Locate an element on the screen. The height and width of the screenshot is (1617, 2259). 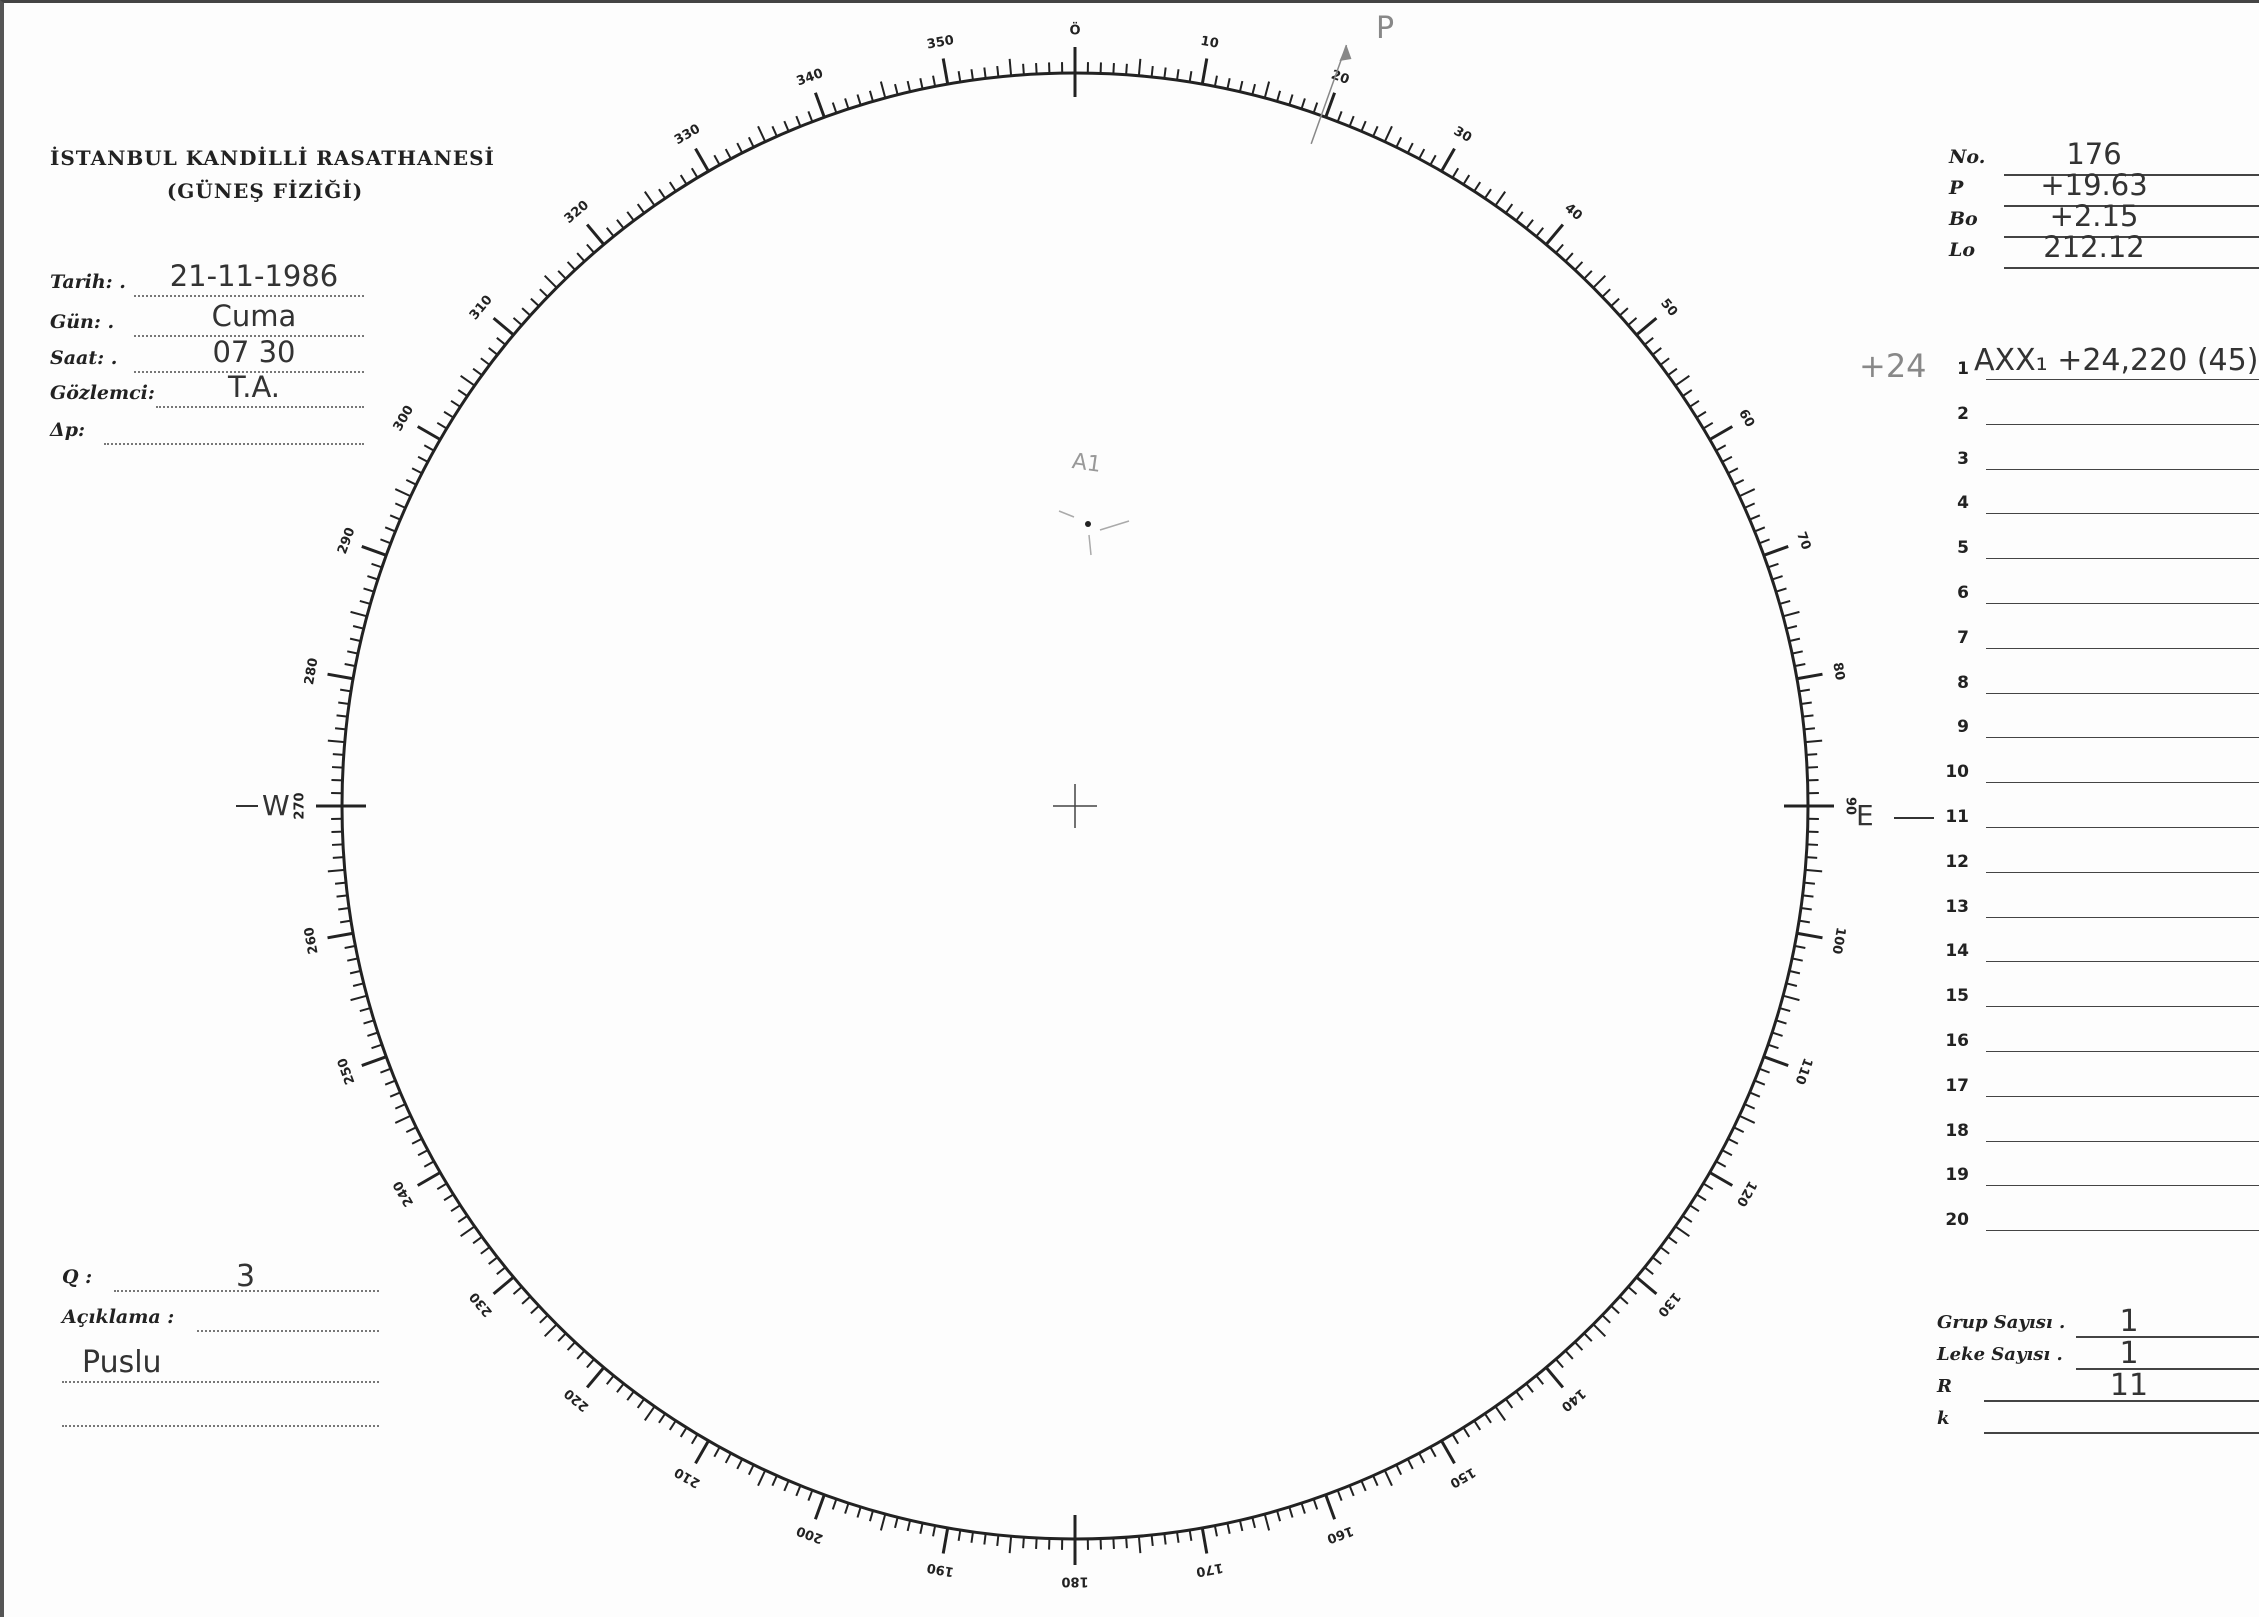
degree-label: 200 is located at coordinates (810, 1534).